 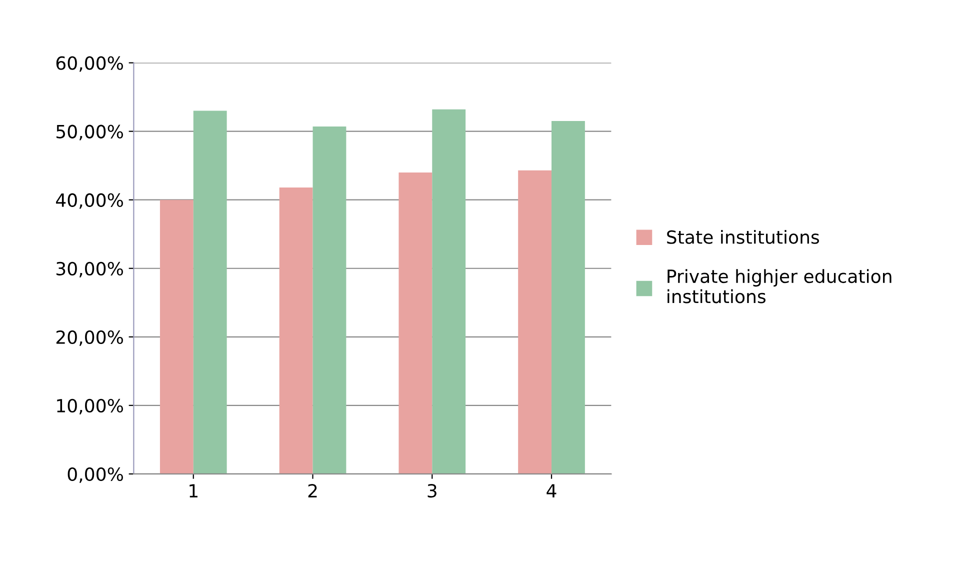 What do you see at coordinates (743, 237) in the screenshot?
I see `legend-label: State institutions` at bounding box center [743, 237].